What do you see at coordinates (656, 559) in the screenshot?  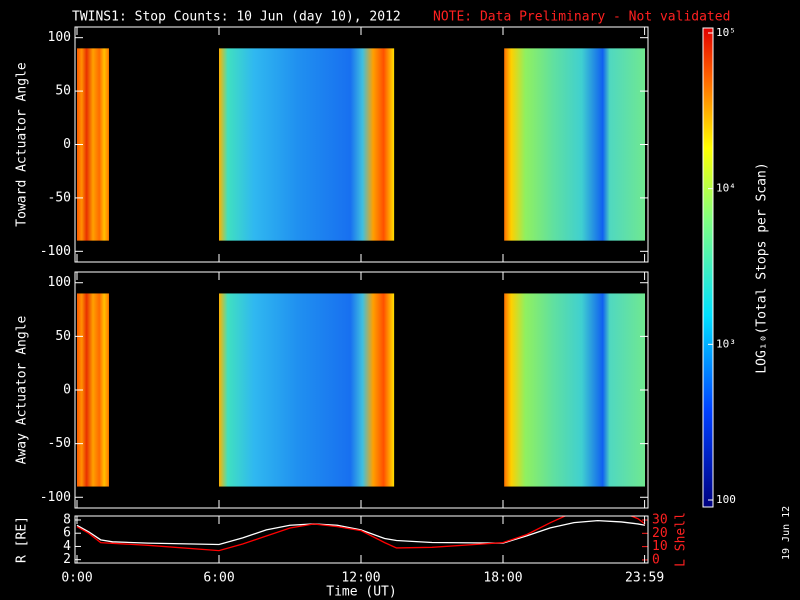 I see `y2-tick-label: 0` at bounding box center [656, 559].